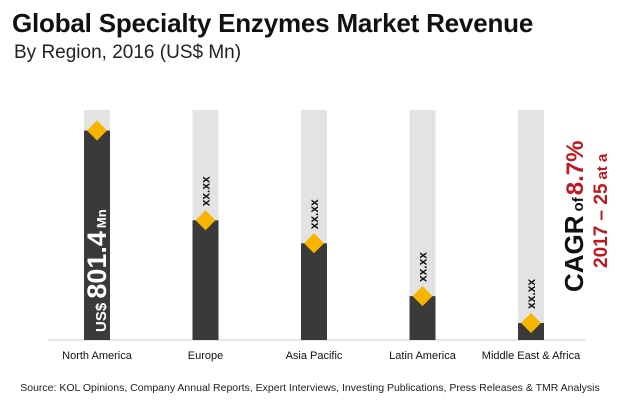 This screenshot has width=620, height=405. Describe the element at coordinates (273, 23) in the screenshot. I see `chart-title: Global Specialty Enzymes Market Revenue` at that location.